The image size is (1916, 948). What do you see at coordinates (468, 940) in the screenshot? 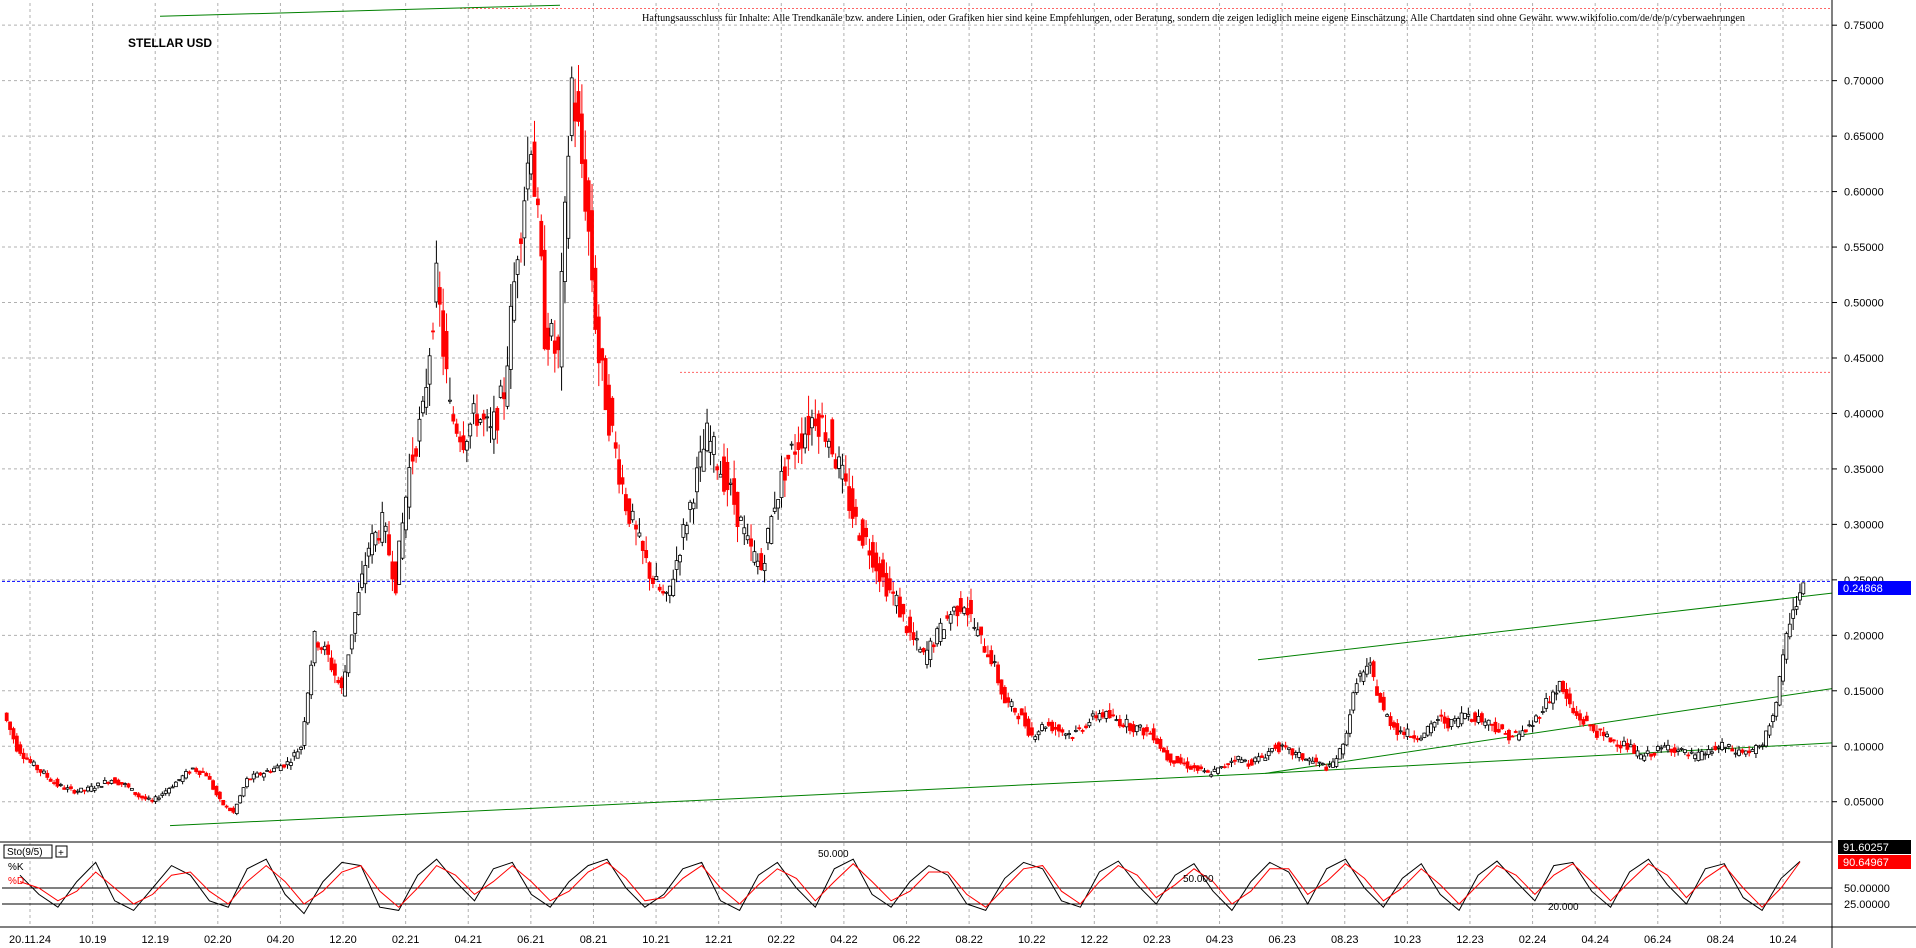
I see `x-tick-label: 04.21` at bounding box center [468, 940].